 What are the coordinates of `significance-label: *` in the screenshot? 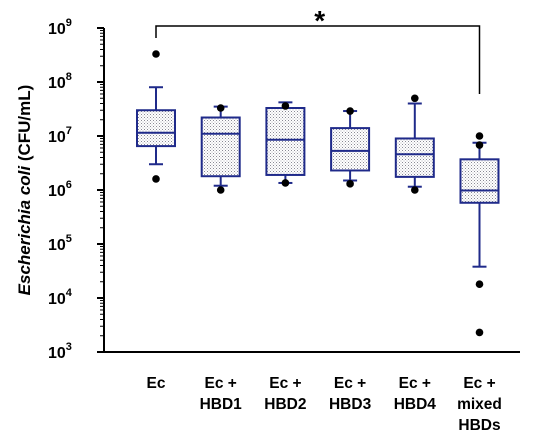 It's located at (319, 20).